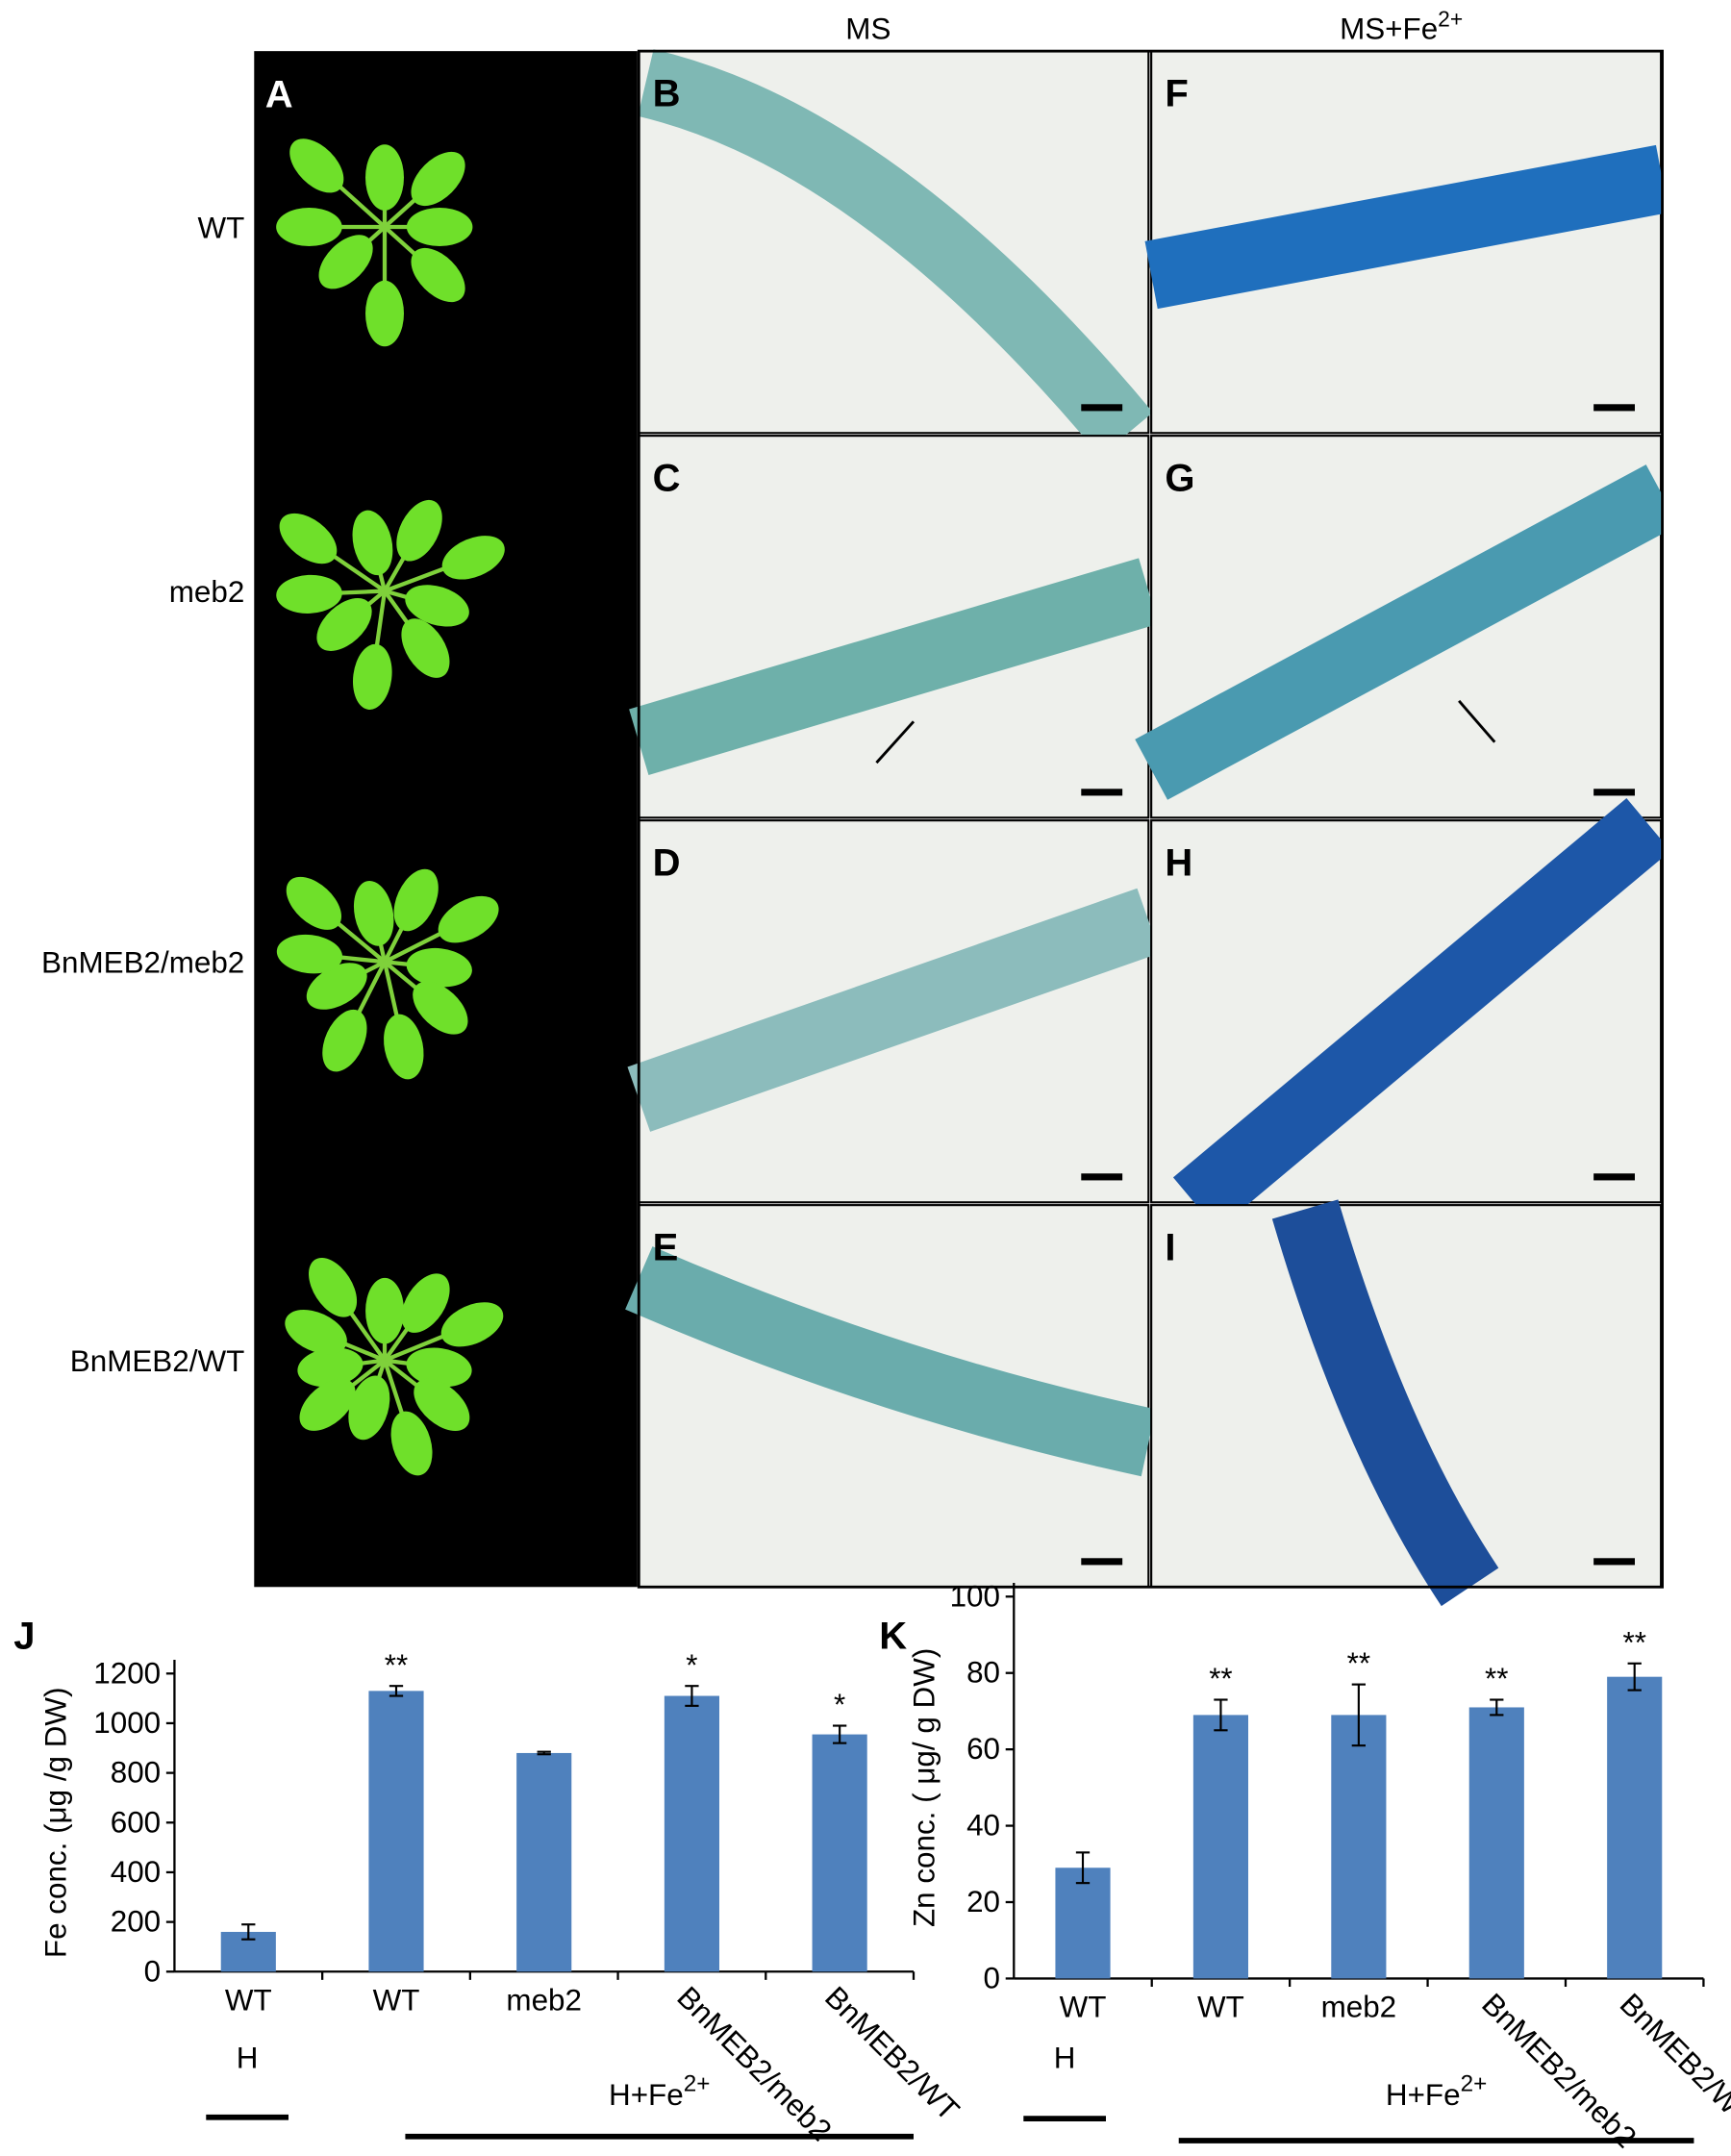 The width and height of the screenshot is (1731, 2156). I want to click on y-tick-label: 200, so click(136, 1922).